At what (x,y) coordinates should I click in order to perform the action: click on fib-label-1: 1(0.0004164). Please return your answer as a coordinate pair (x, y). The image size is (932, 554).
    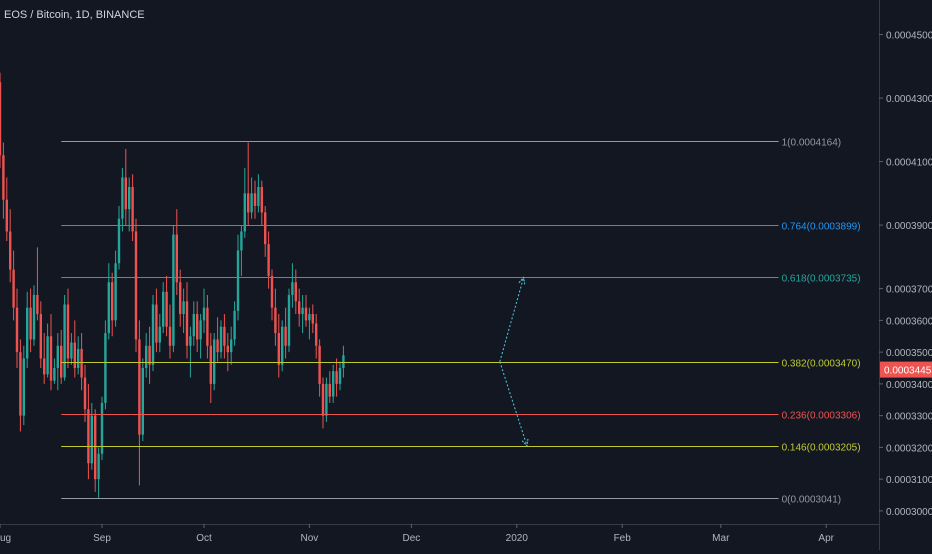
    Looking at the image, I should click on (812, 143).